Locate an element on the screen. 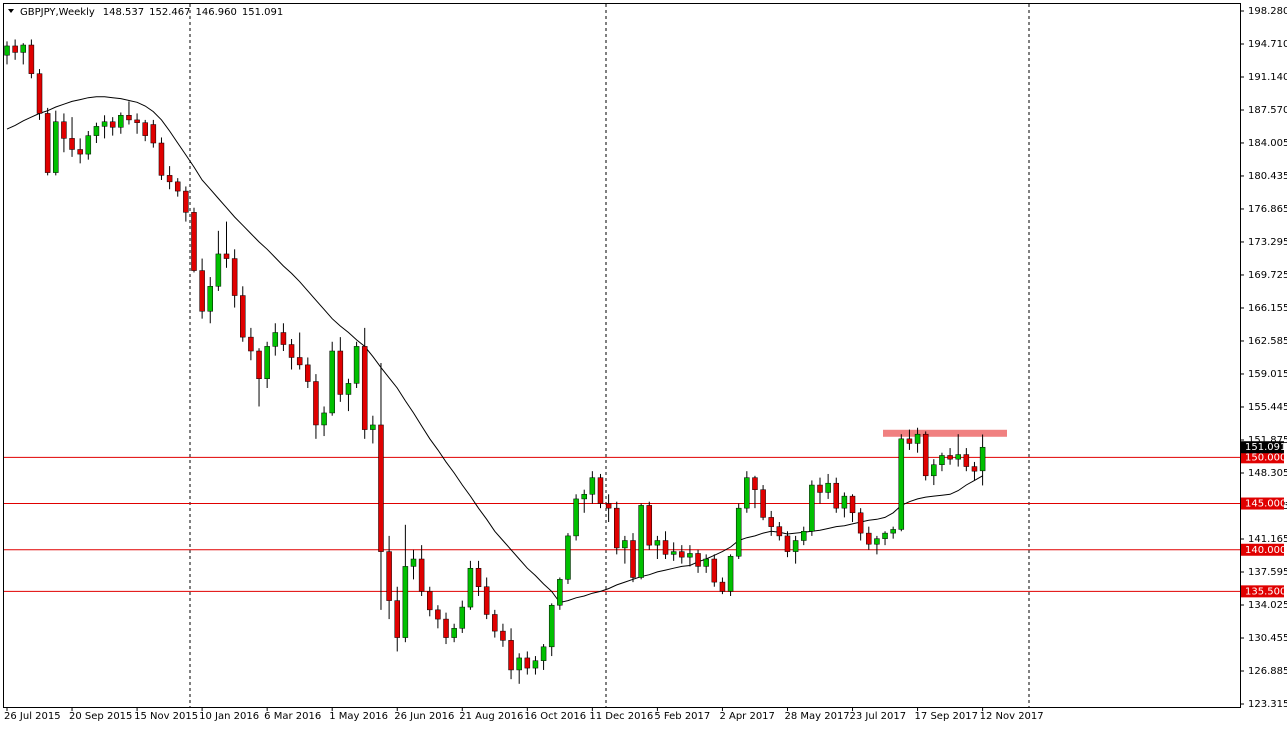 The image size is (1287, 729). y-tick-label: 194.710 is located at coordinates (1267, 44).